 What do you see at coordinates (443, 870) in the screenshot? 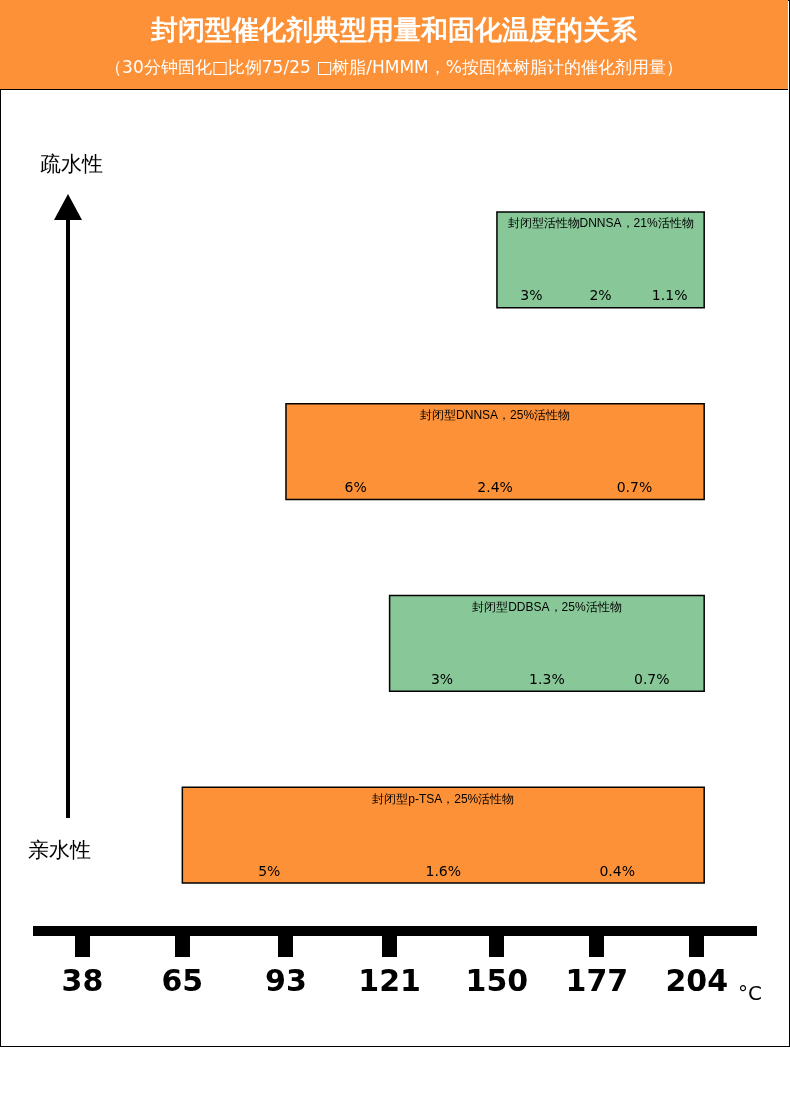
I see `text: 1.6%` at bounding box center [443, 870].